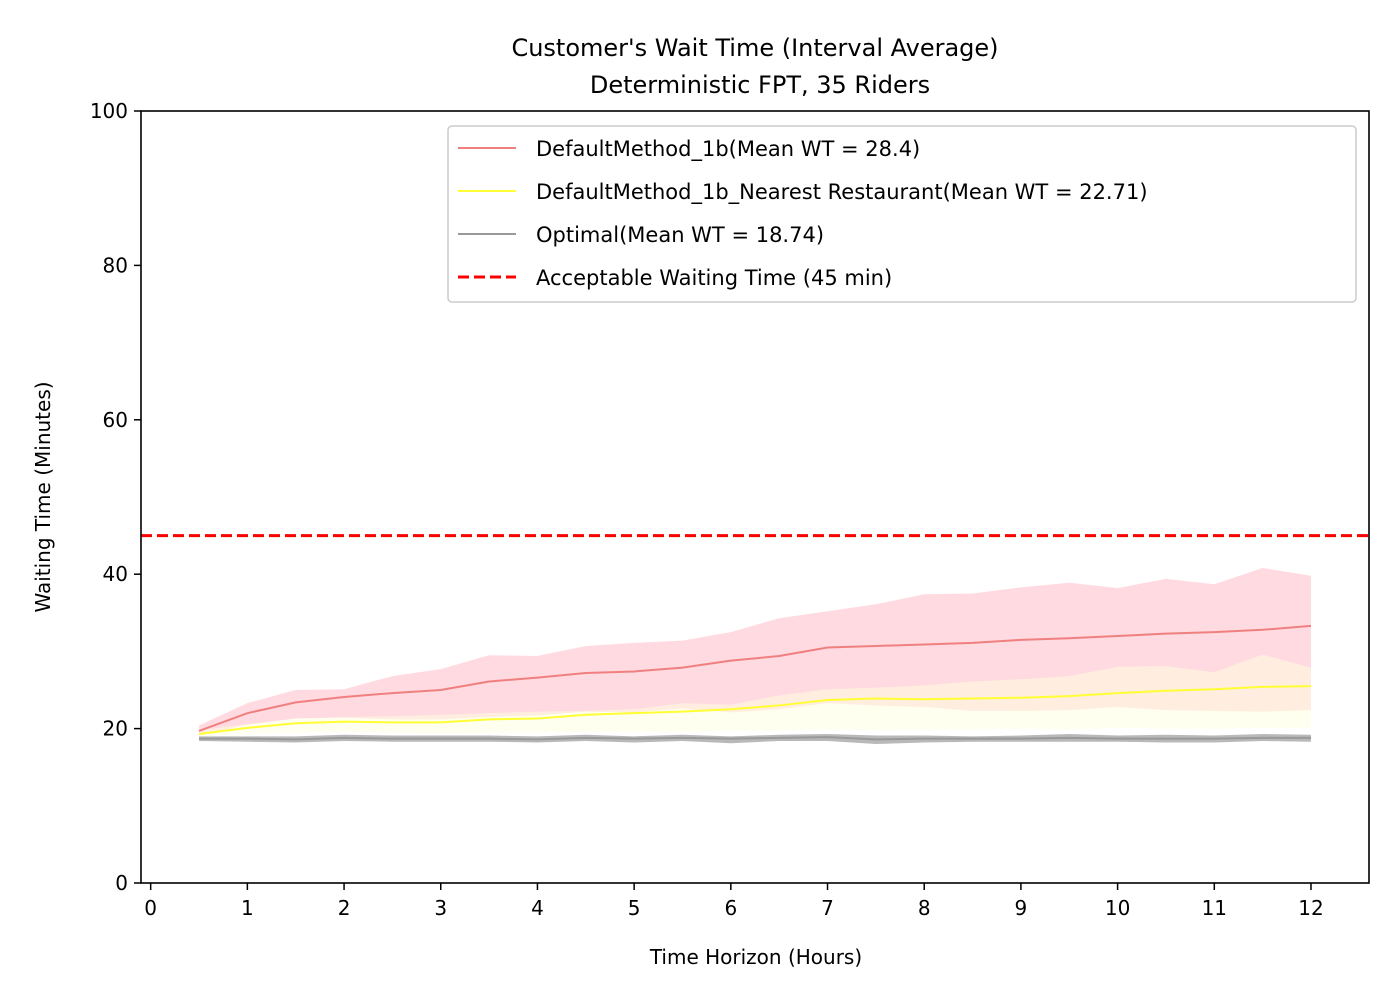  What do you see at coordinates (1021, 908) in the screenshot?
I see `x-tick-label: 9` at bounding box center [1021, 908].